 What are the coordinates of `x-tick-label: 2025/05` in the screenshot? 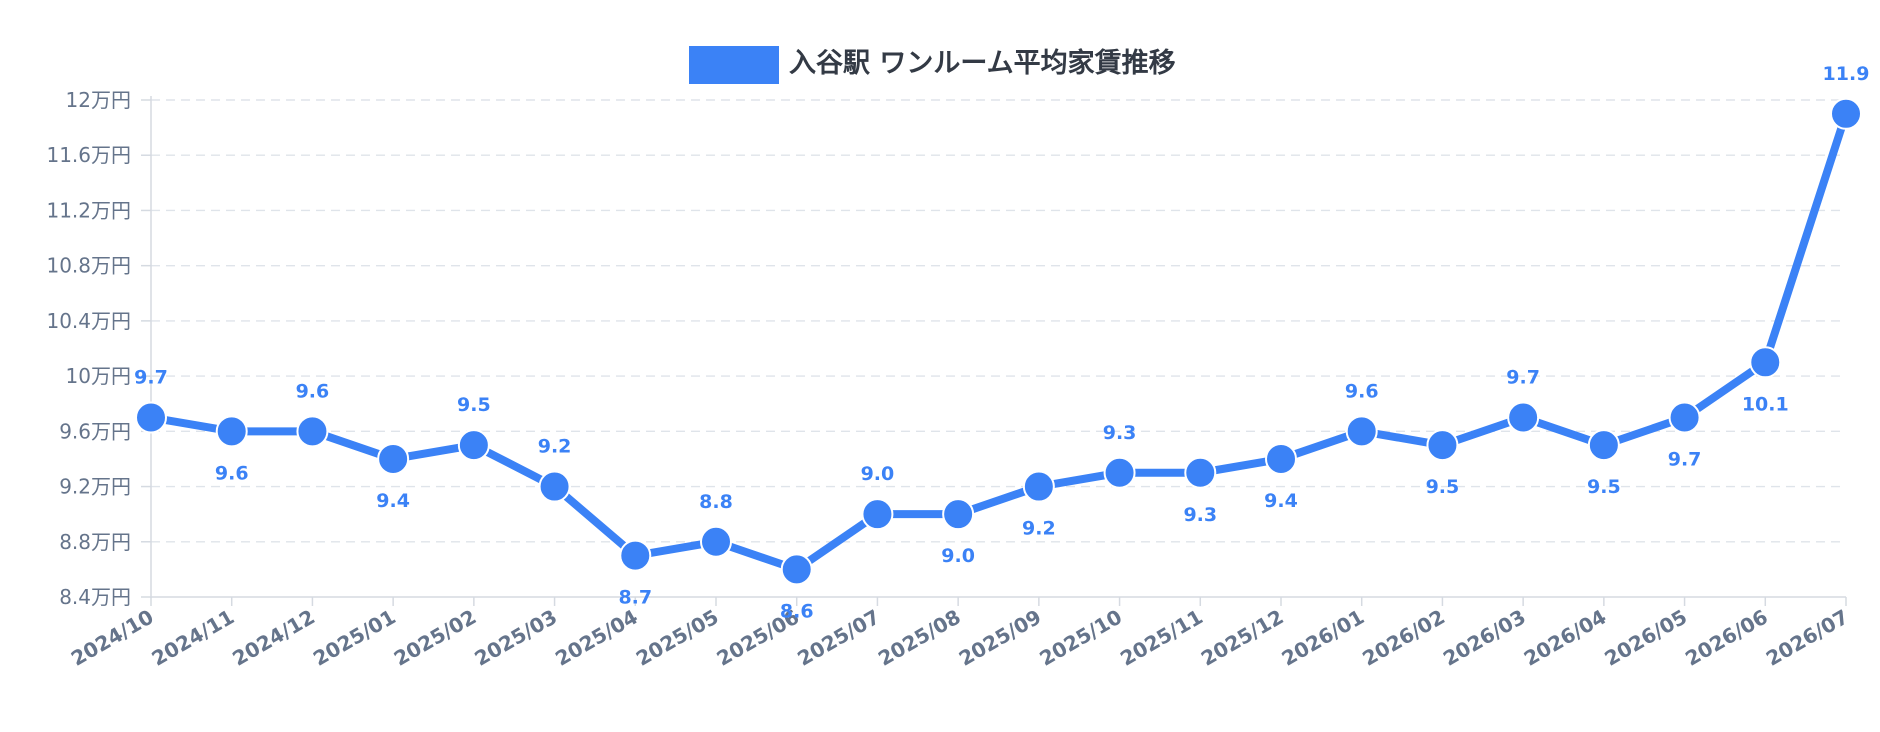 It's located at (677, 638).